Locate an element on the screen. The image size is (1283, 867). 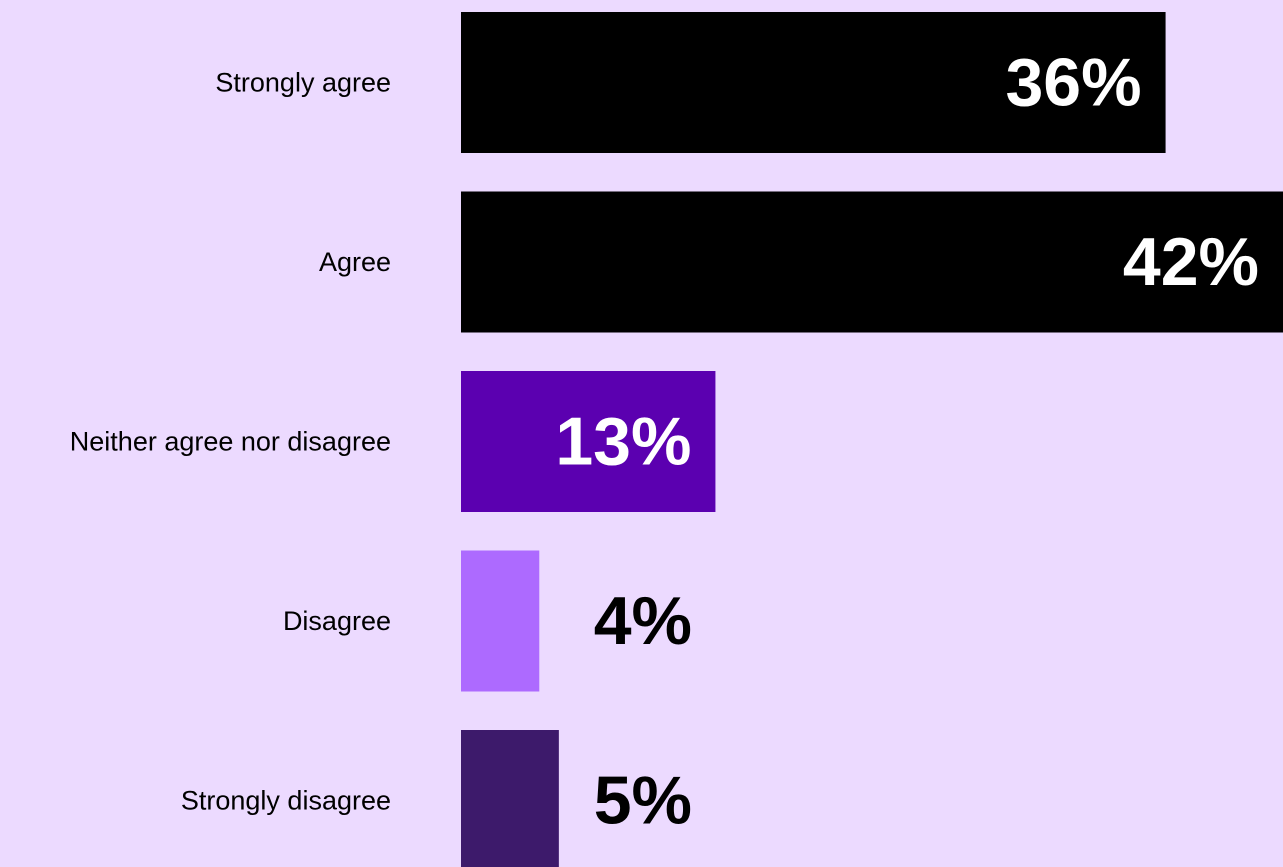
bar-neither-agree-nor-disagree is located at coordinates (588, 441).